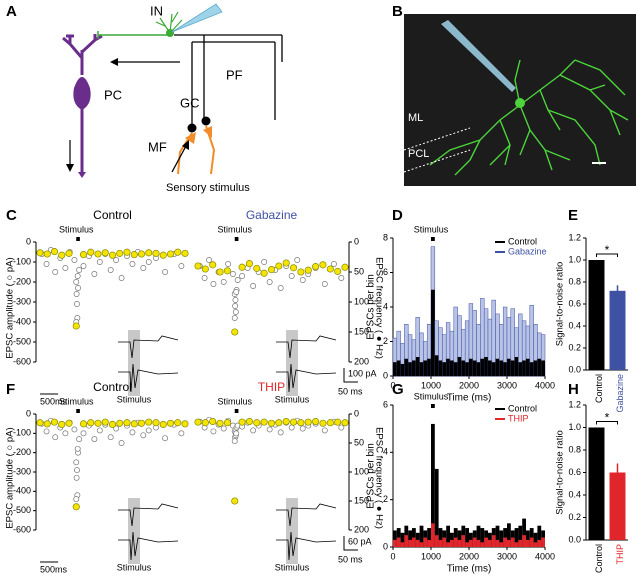  Describe the element at coordinates (359, 271) in the screenshot. I see `y2-tick-label: 50` at that location.